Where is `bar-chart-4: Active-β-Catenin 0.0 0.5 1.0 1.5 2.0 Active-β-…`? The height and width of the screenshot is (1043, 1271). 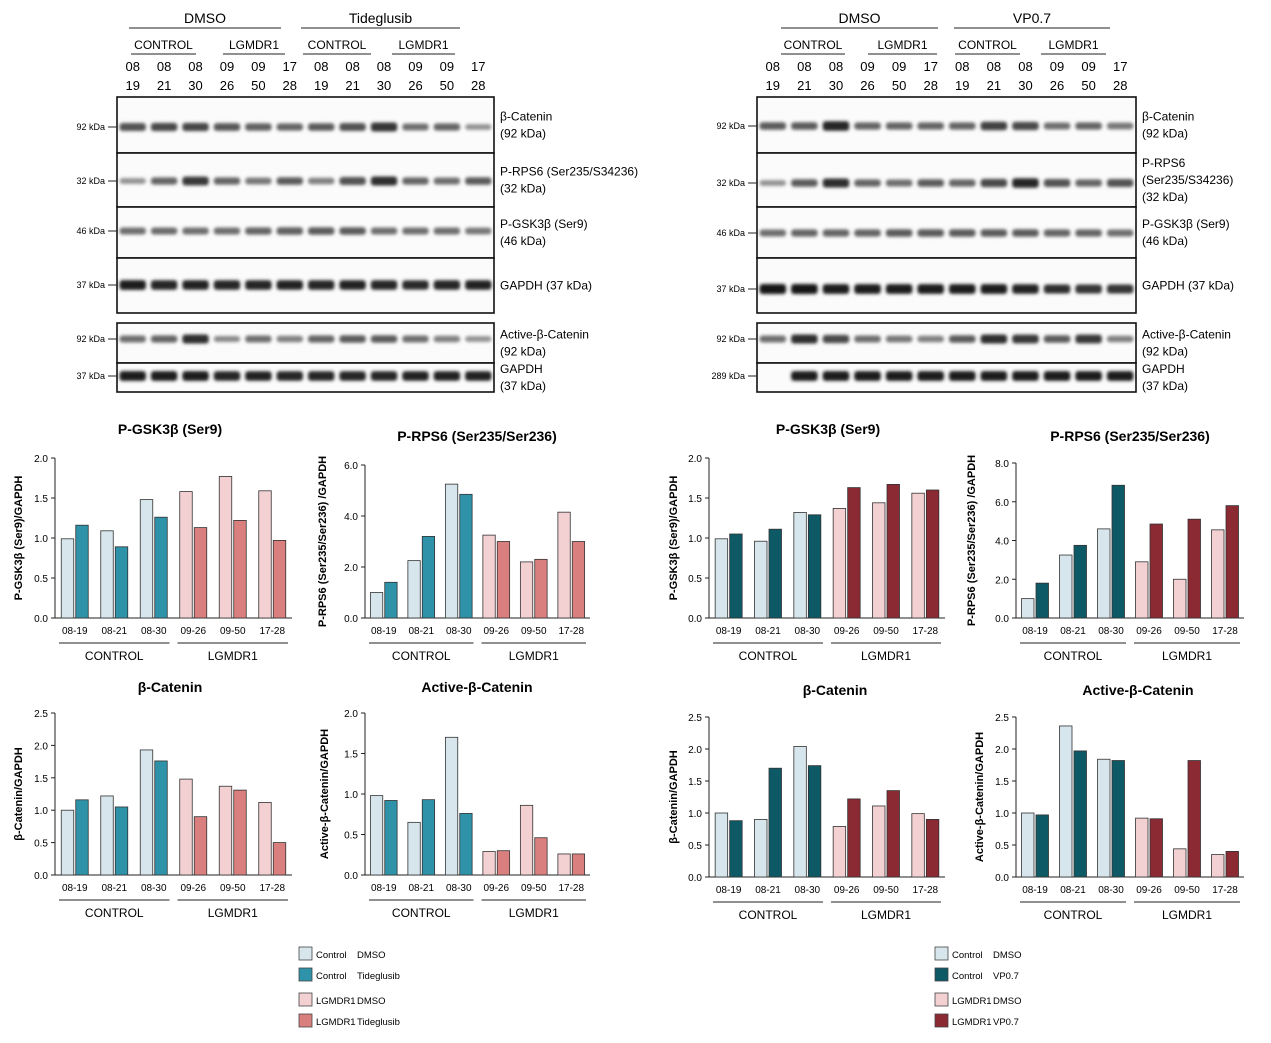 bar-chart-4: Active-β-Catenin 0.0 0.5 1.0 1.5 2.0 Active-β-… is located at coordinates (454, 799).